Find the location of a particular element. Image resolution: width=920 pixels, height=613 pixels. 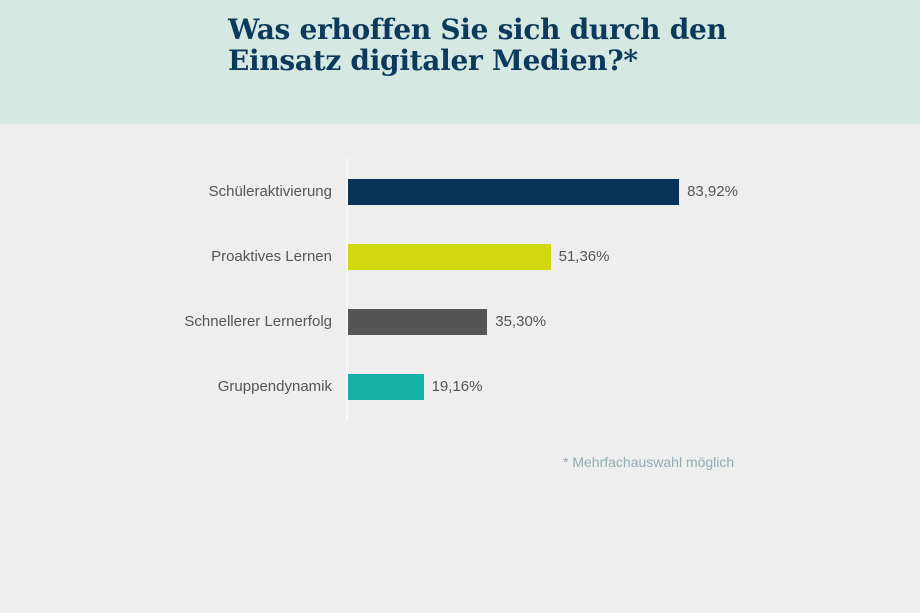

bar-row: Proaktives Lernen 51,36% is located at coordinates (460, 257).